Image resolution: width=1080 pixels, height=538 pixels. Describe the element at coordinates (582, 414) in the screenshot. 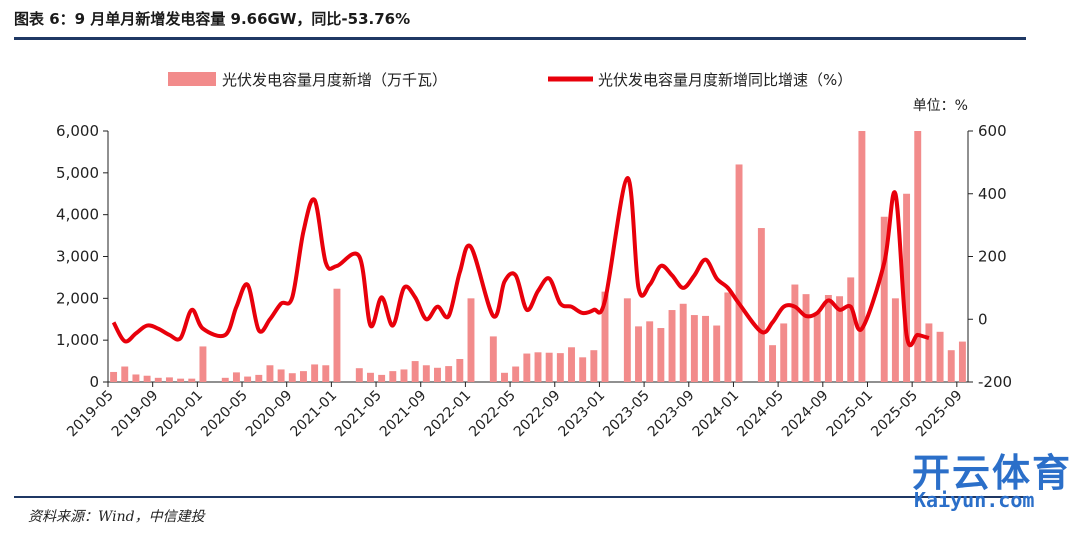

I see `x-tick-label: 2023-01` at that location.